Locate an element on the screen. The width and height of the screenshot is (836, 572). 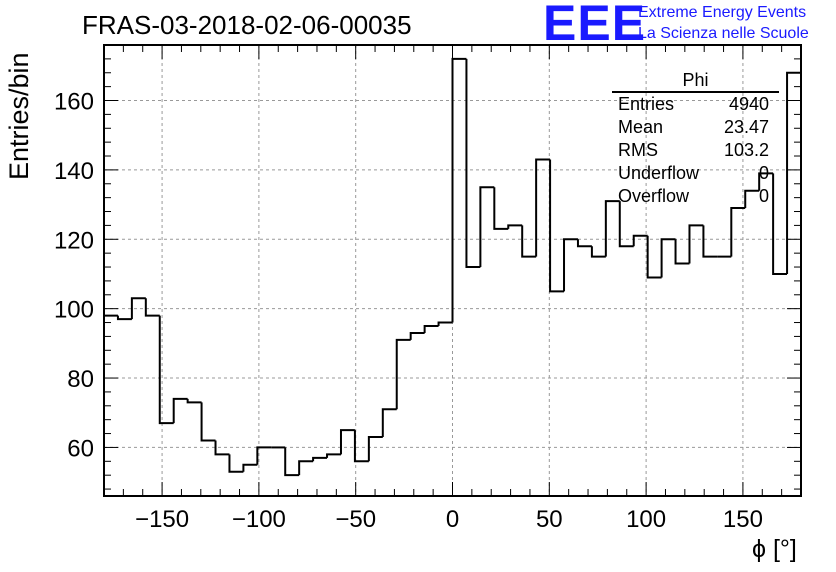
x-tick-label: 100 is located at coordinates (646, 519).